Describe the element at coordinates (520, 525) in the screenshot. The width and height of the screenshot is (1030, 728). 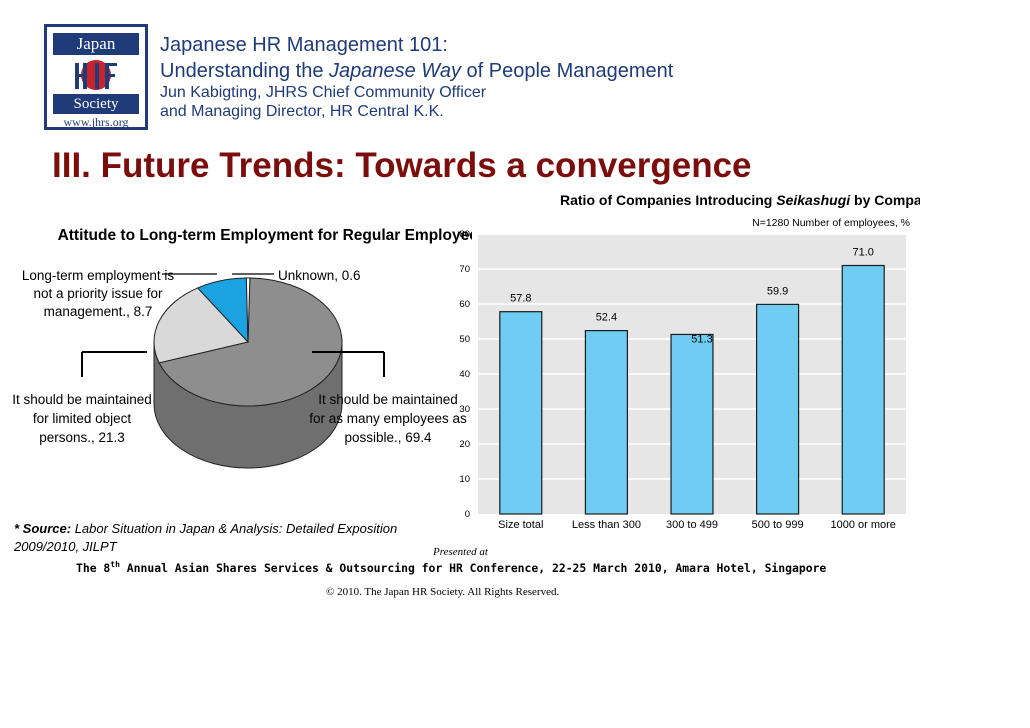
I see `x-tick-label: Size total` at that location.